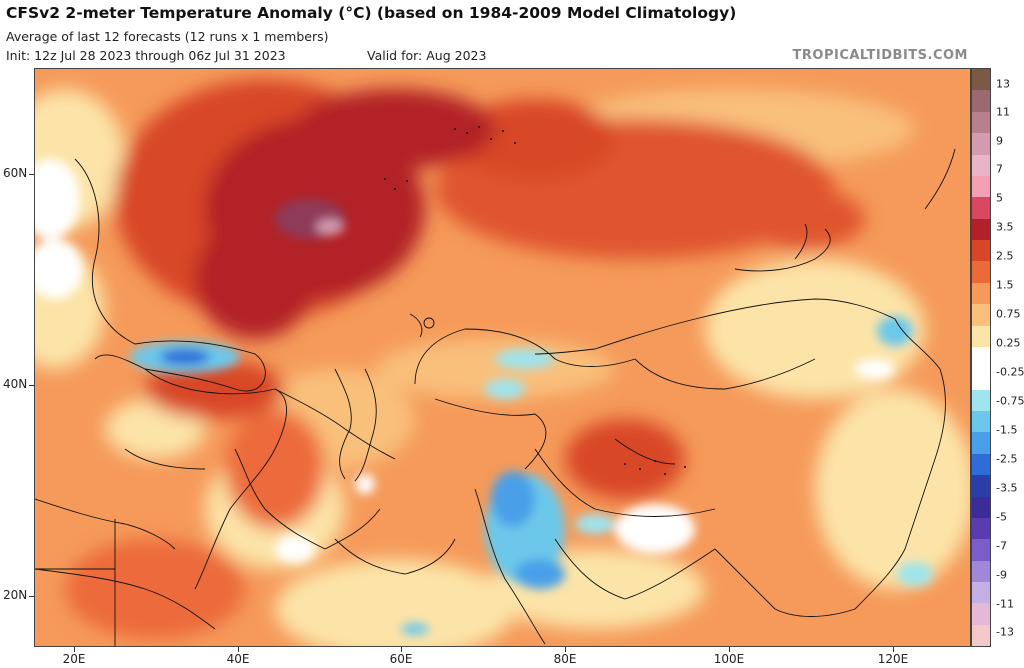 This screenshot has width=1024, height=668. What do you see at coordinates (1005, 227) in the screenshot?
I see `colorbar-label: 3.5` at bounding box center [1005, 227].